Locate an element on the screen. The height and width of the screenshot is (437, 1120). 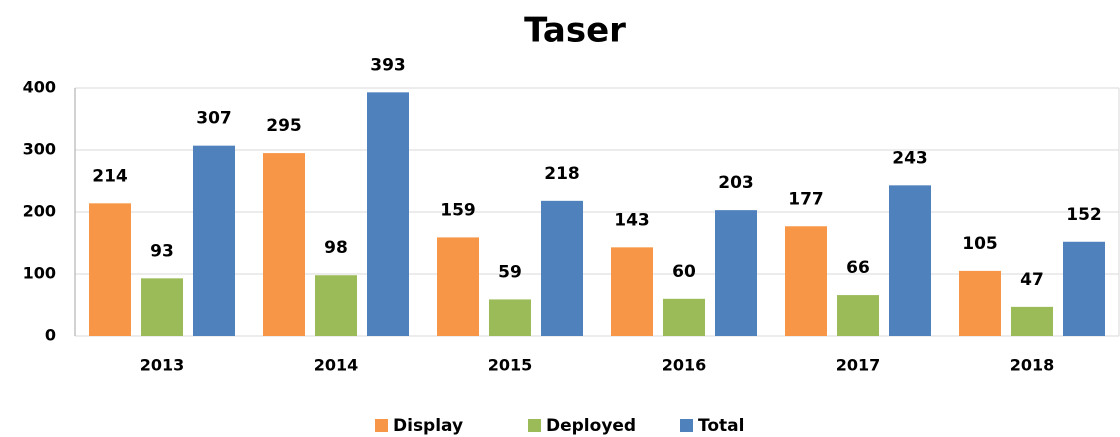
legend-label: Deployed is located at coordinates (591, 426).